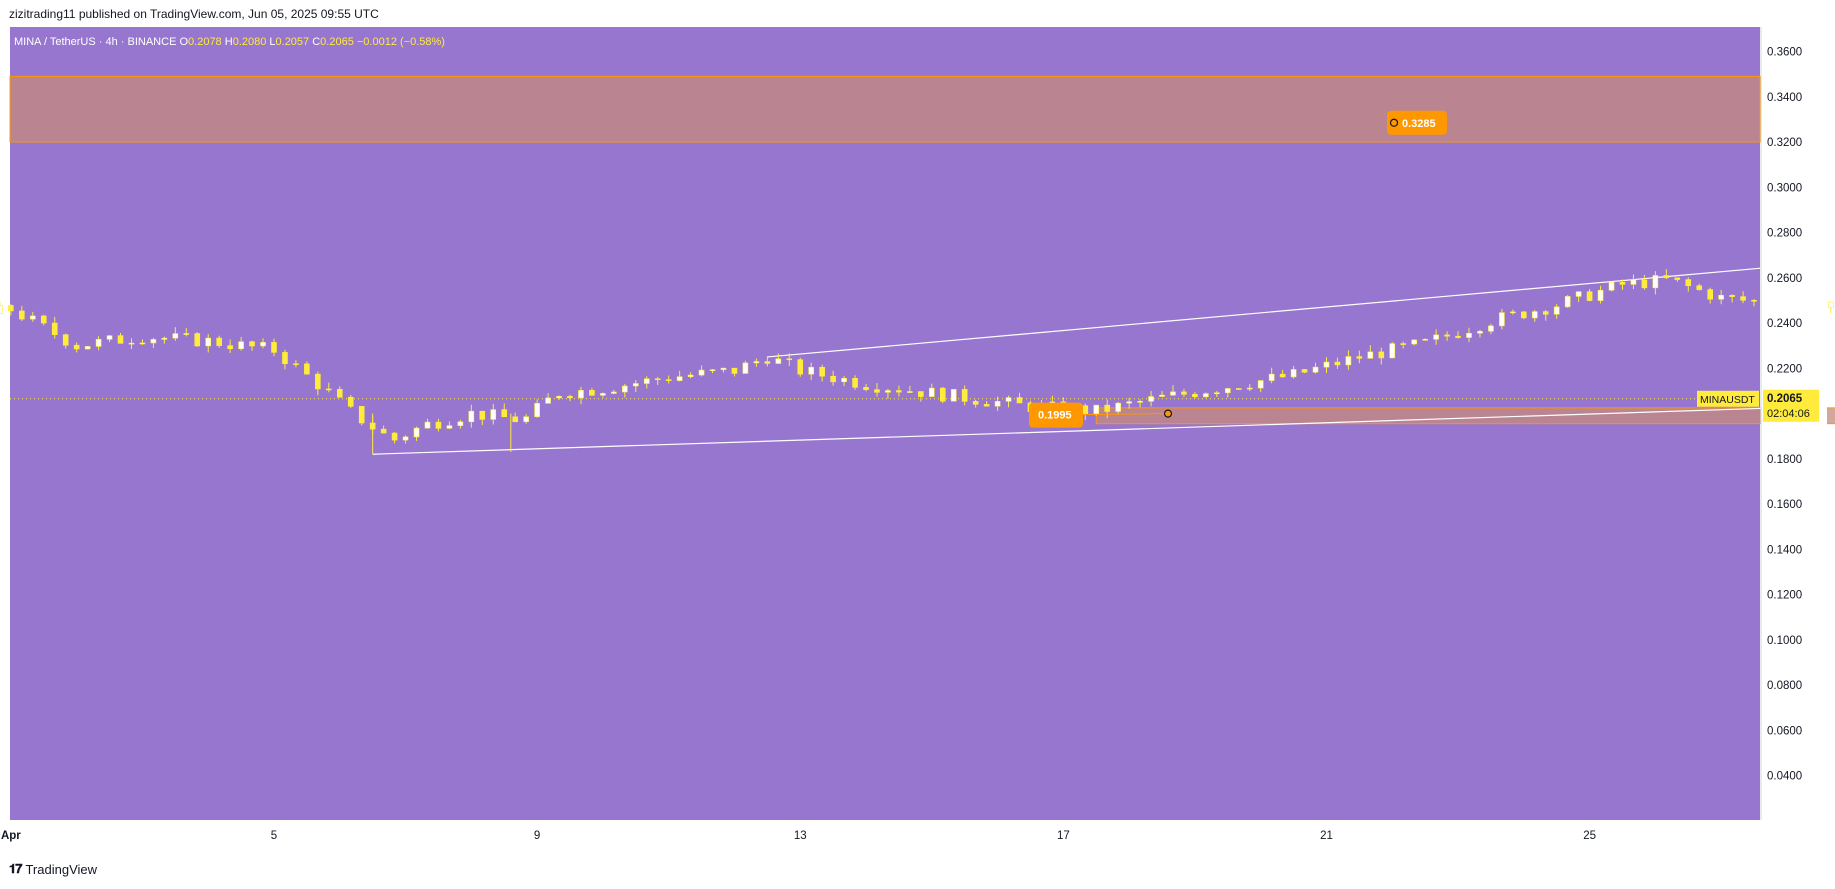 The height and width of the screenshot is (889, 1835). Describe the element at coordinates (294, 42) in the screenshot. I see `legend-low-value: 0.2057` at that location.